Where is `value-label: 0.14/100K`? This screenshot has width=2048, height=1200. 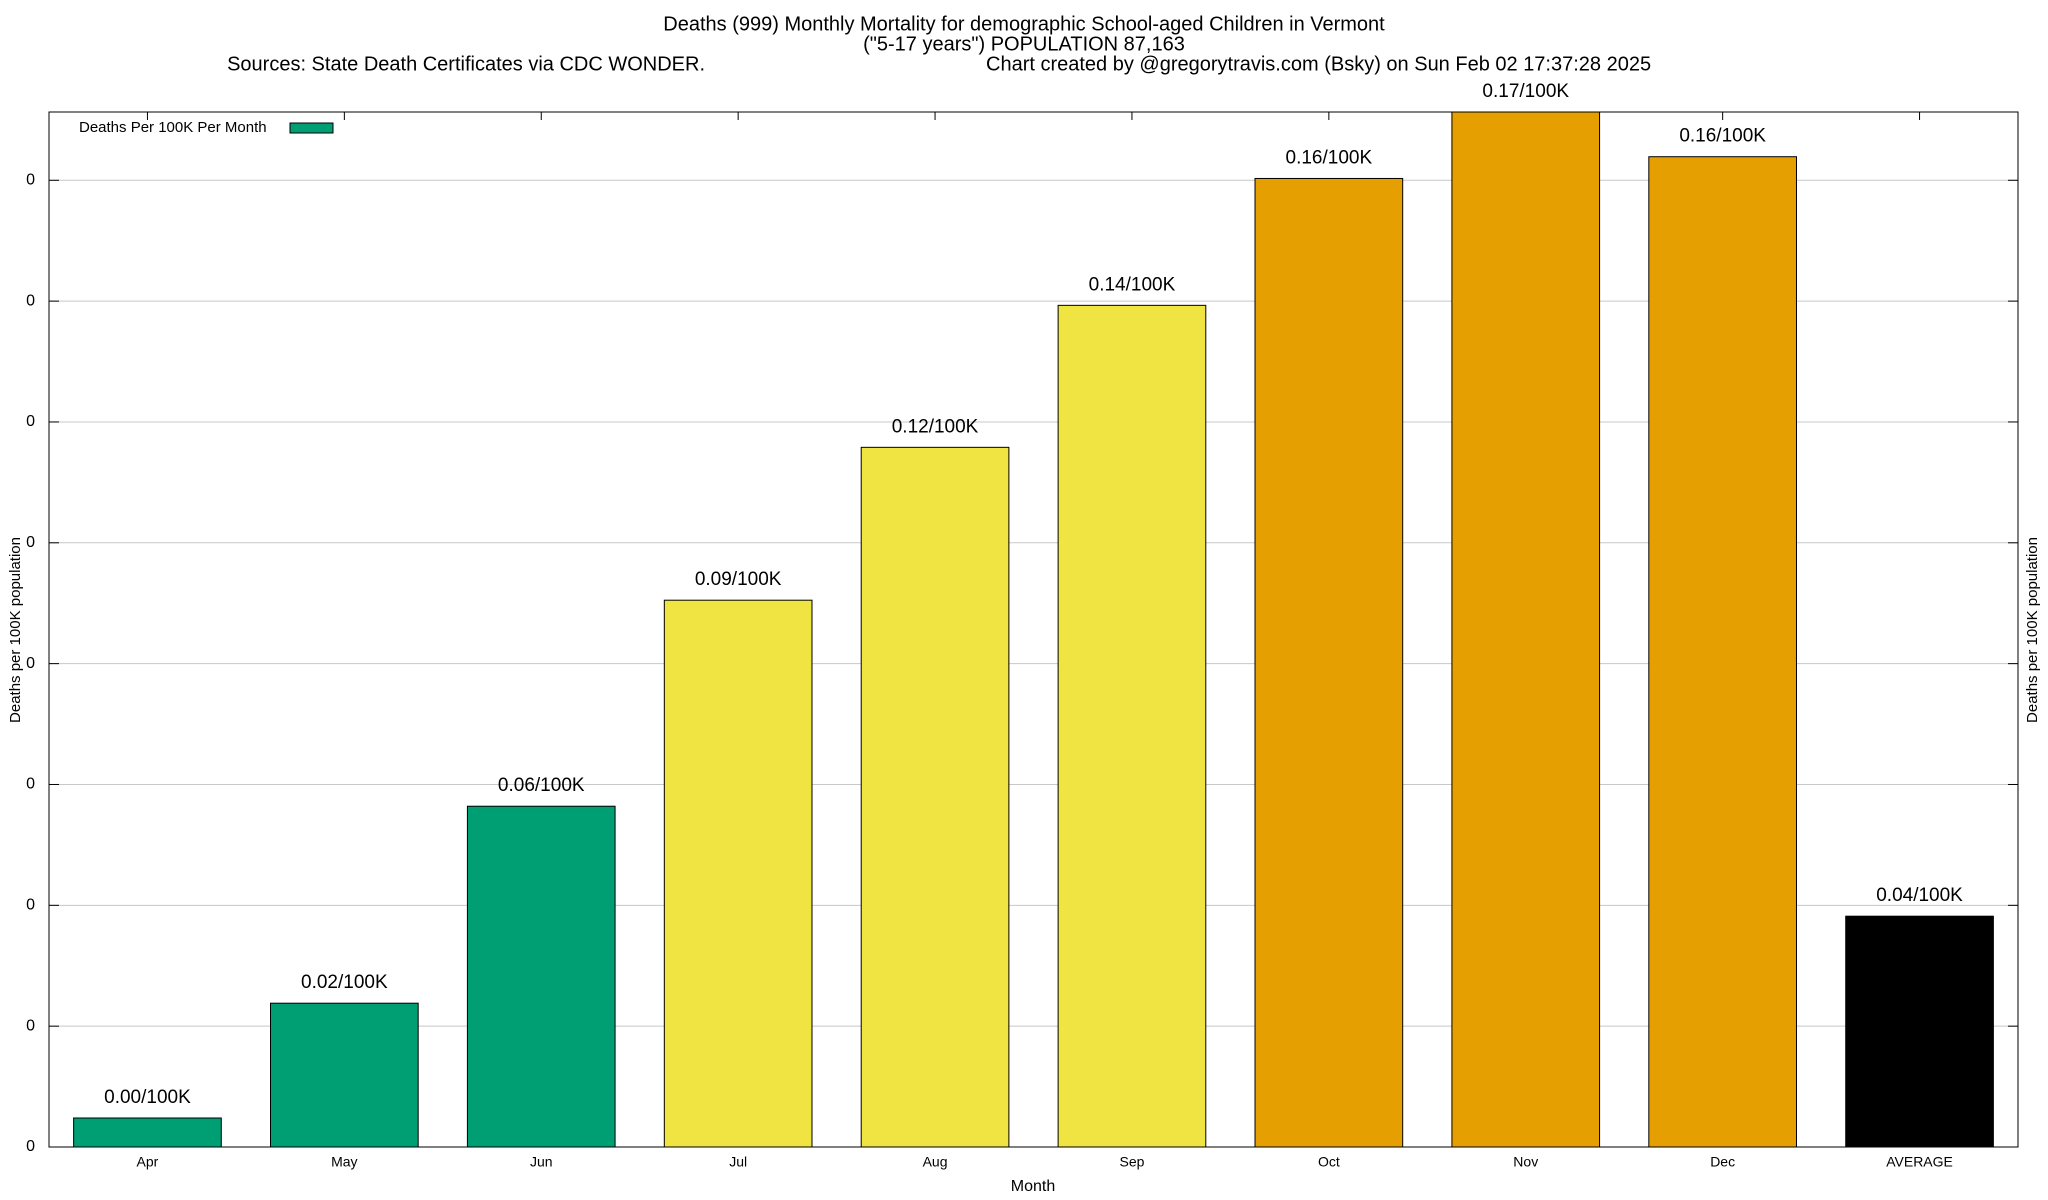 value-label: 0.14/100K is located at coordinates (1132, 284).